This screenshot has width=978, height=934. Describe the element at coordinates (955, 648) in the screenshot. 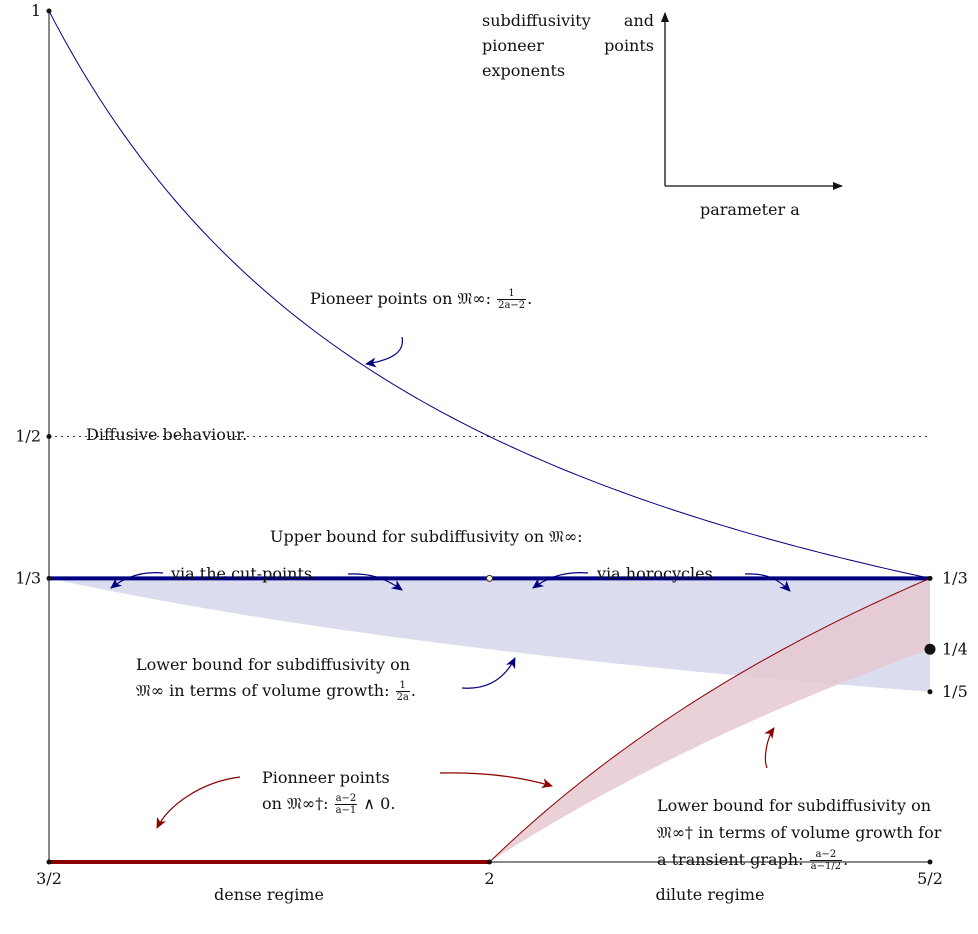

I see `y-tick-label-right: 1/4` at that location.